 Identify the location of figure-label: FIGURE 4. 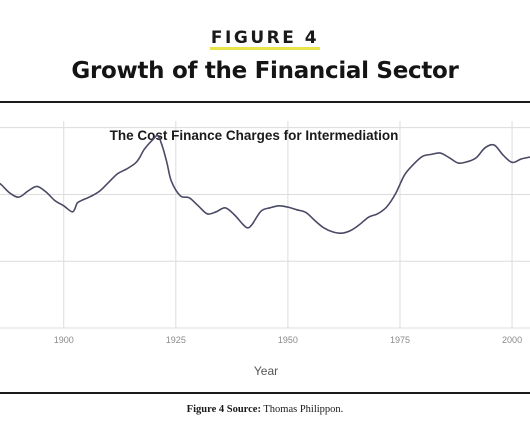
(265, 39).